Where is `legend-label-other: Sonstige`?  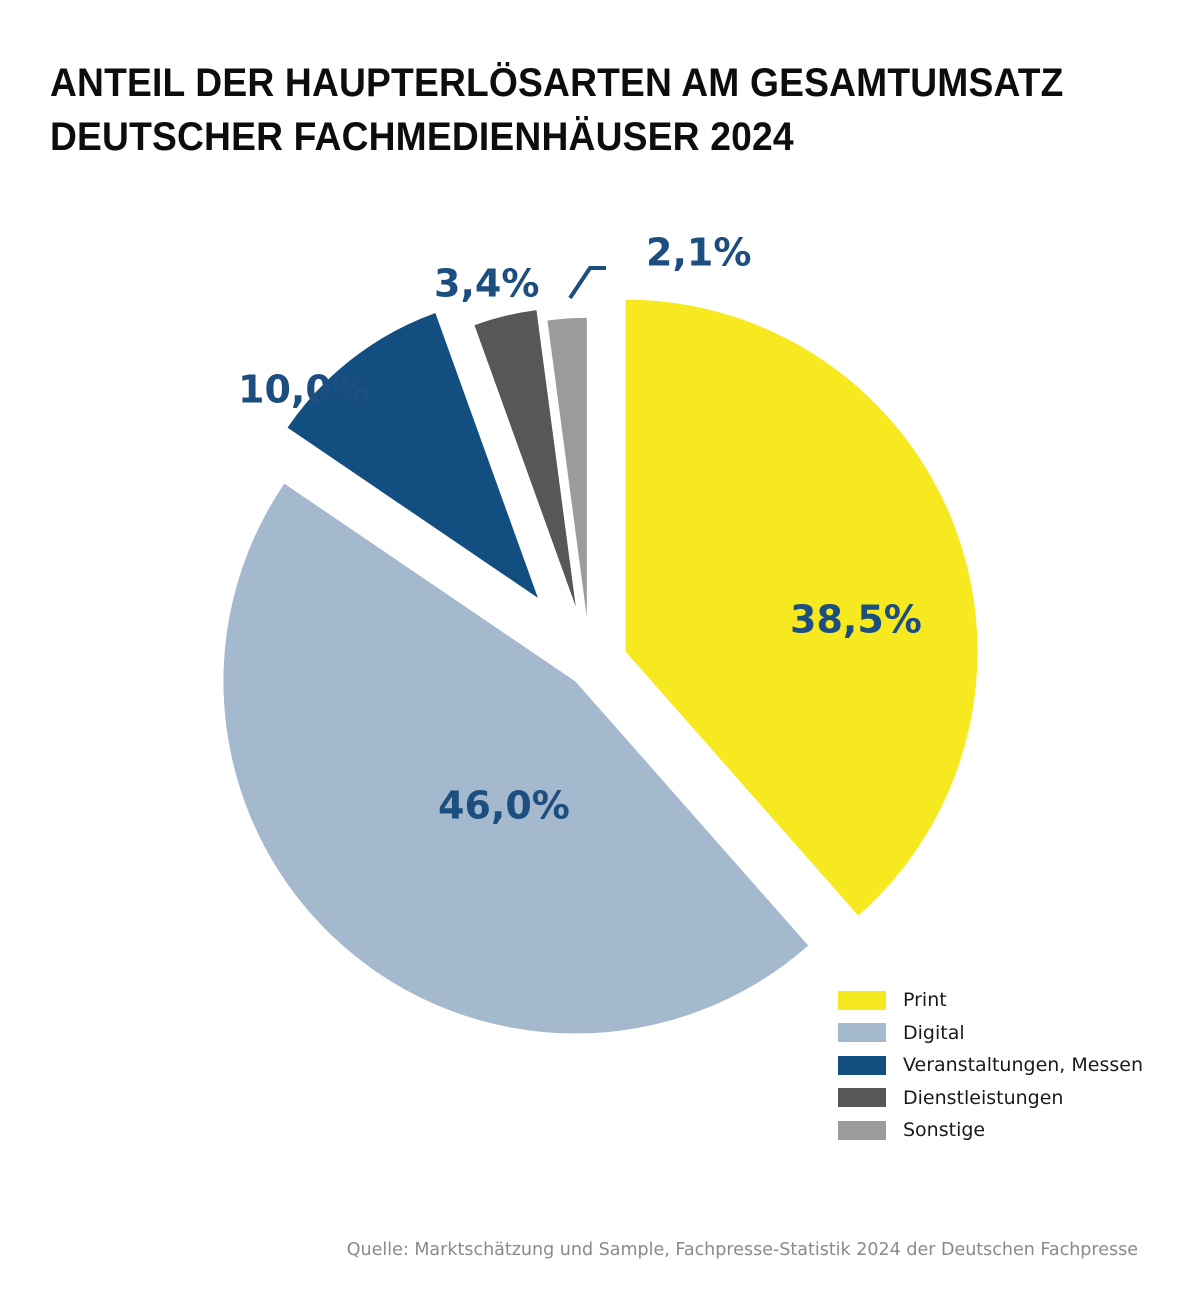 legend-label-other: Sonstige is located at coordinates (944, 1130).